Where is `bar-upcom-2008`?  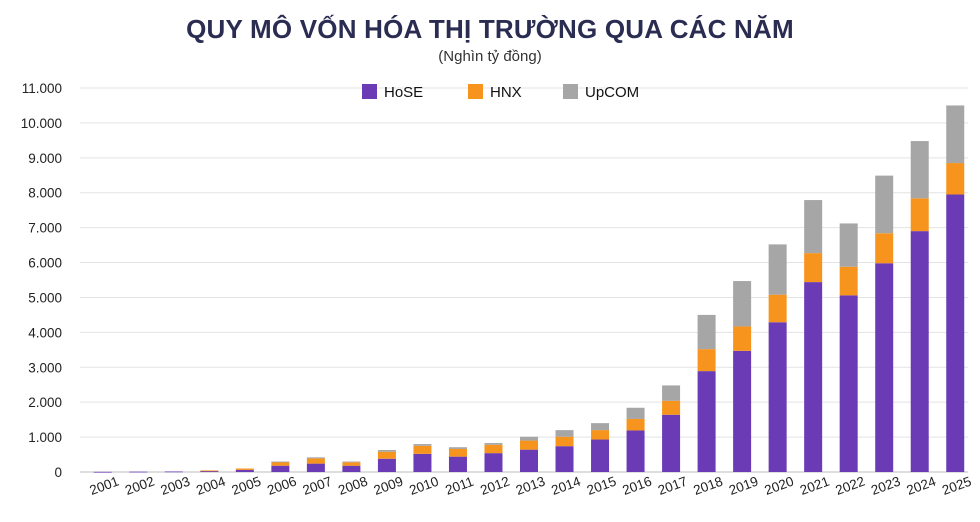 bar-upcom-2008 is located at coordinates (351, 462).